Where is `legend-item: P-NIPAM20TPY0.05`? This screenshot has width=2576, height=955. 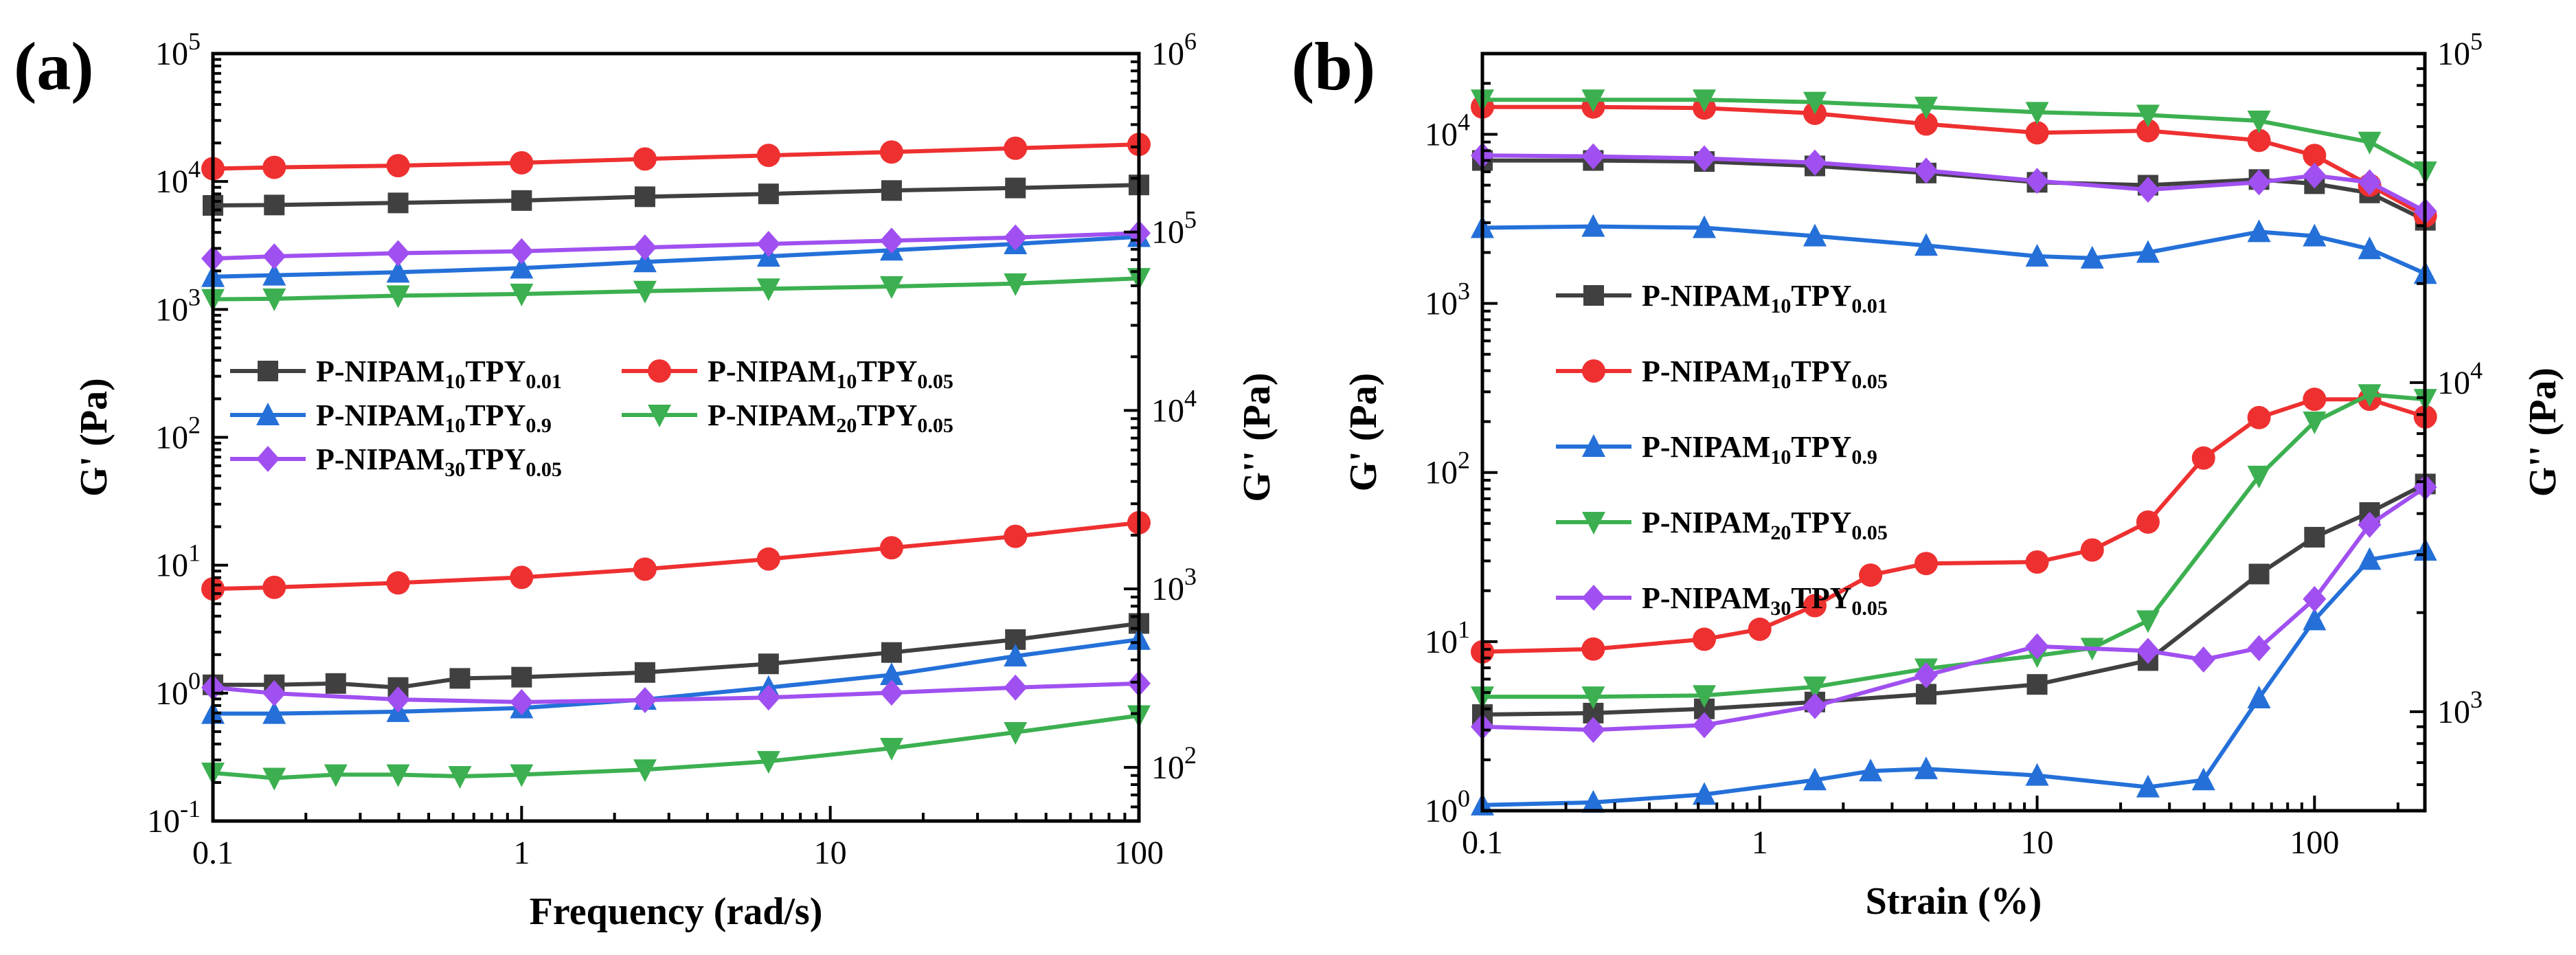 legend-item: P-NIPAM20TPY0.05 is located at coordinates (787, 417).